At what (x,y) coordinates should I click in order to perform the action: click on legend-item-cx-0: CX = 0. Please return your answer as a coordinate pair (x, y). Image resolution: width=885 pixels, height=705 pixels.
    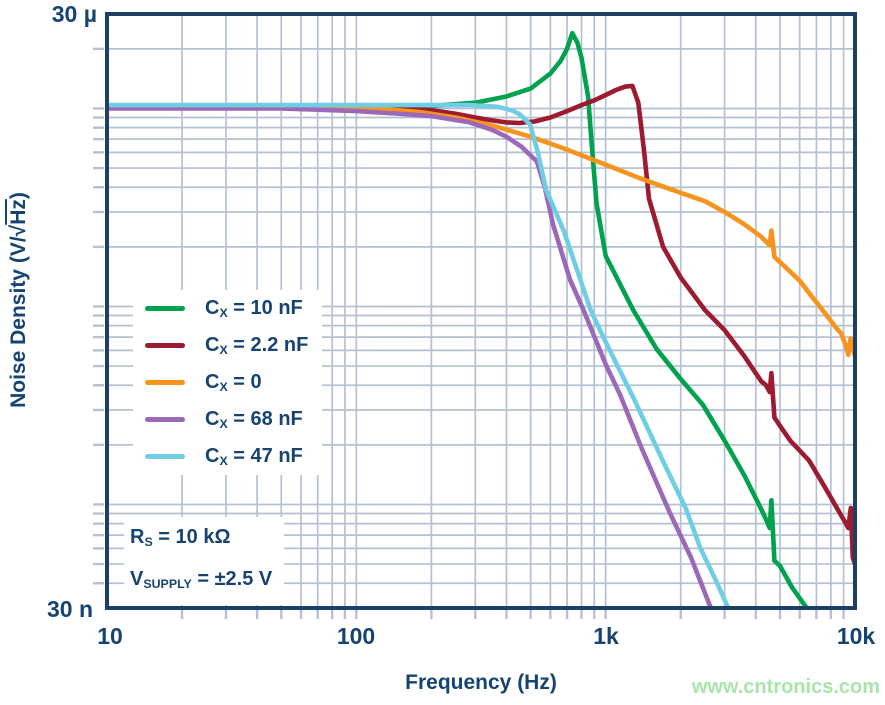
    Looking at the image, I should click on (226, 382).